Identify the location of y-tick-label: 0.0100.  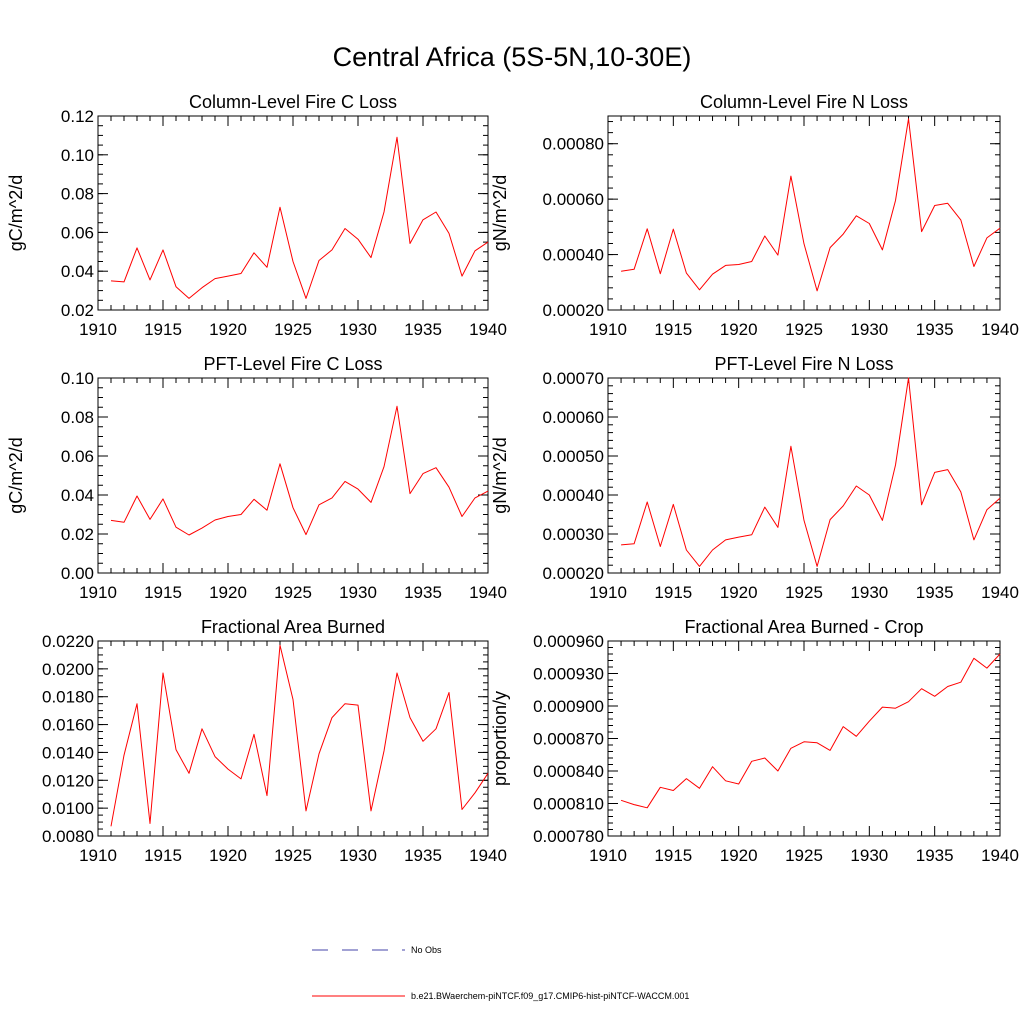
(68, 808).